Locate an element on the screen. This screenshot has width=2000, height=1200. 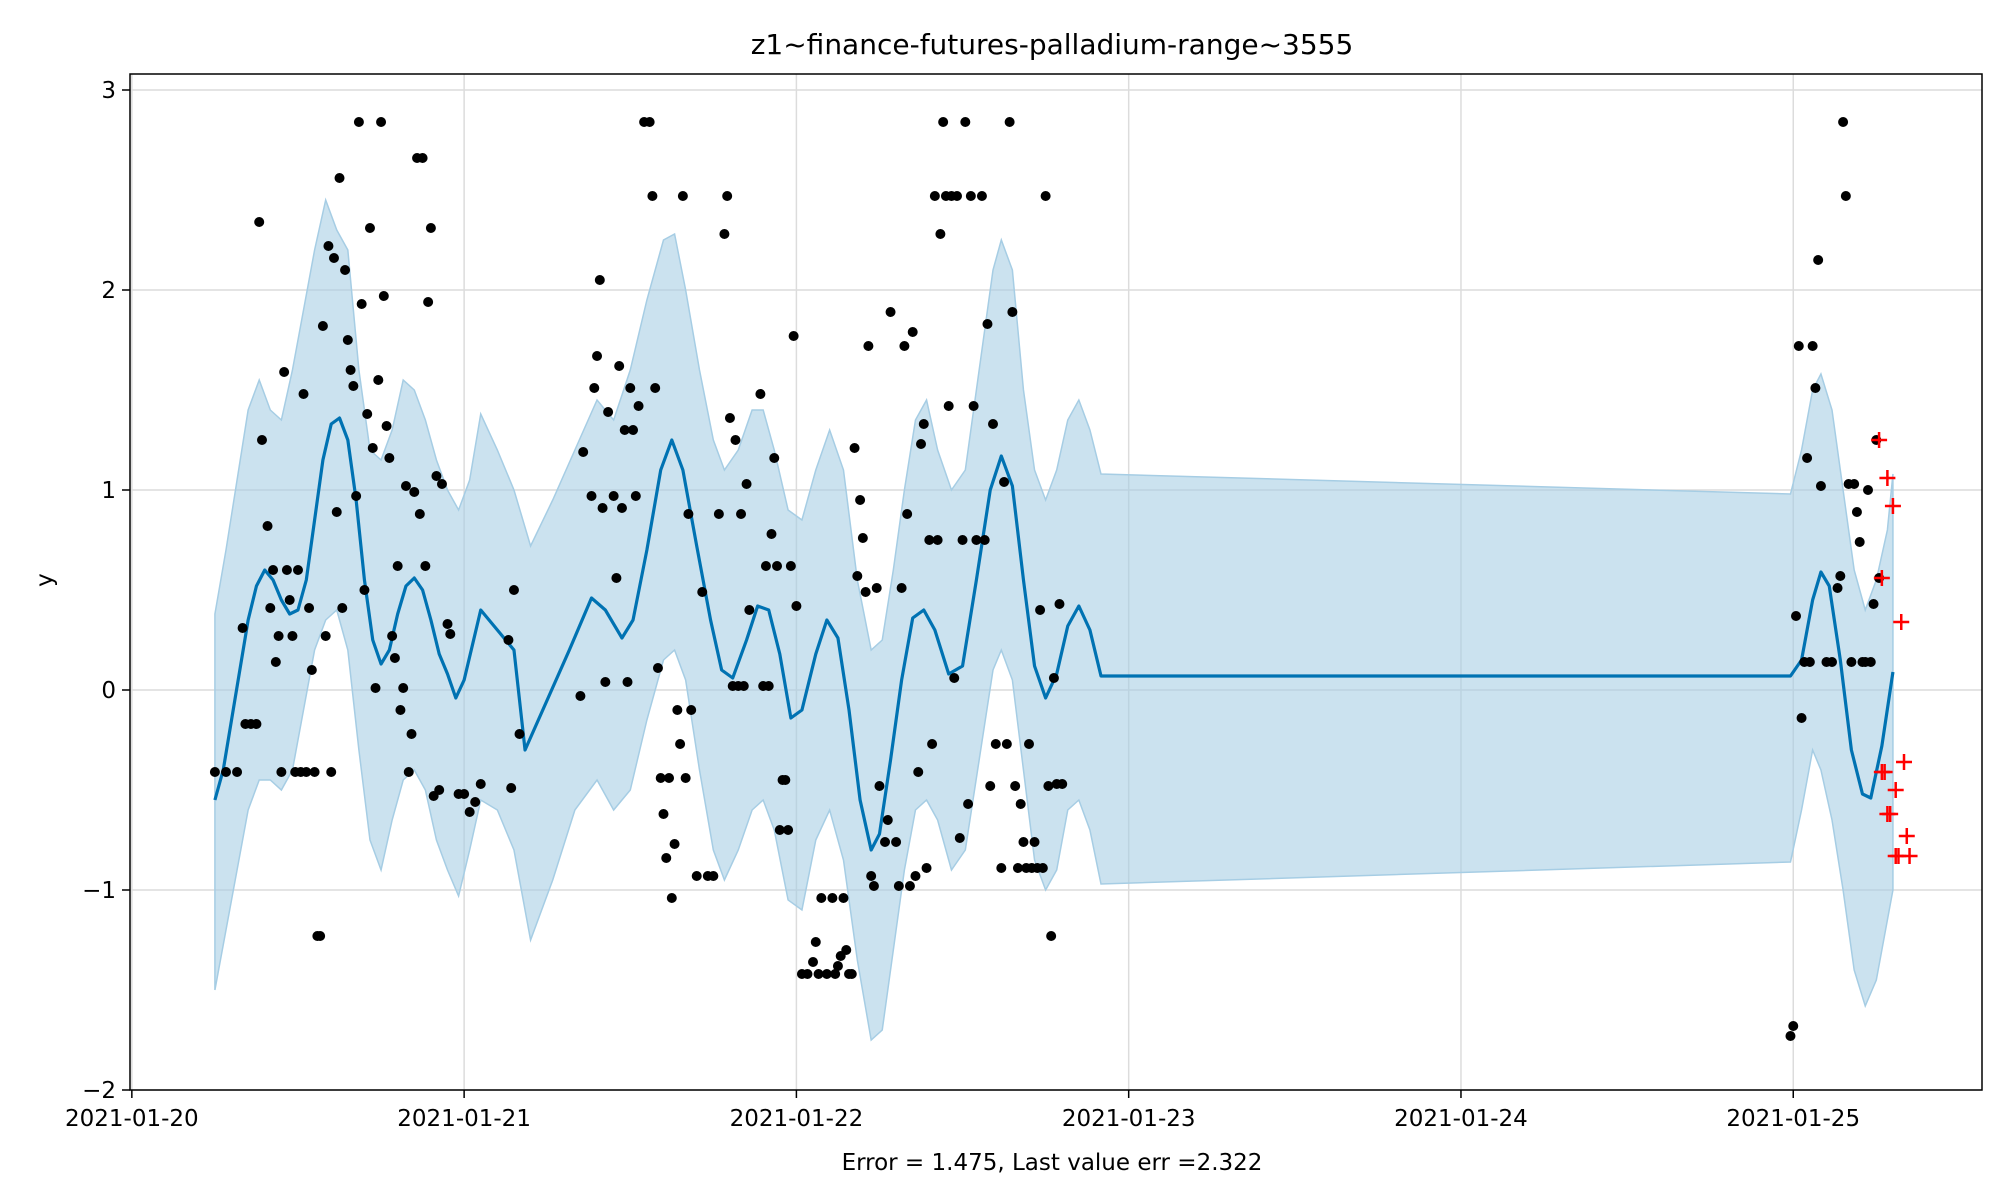
x-tick-label: 2021-01-25 is located at coordinates (1793, 1119).